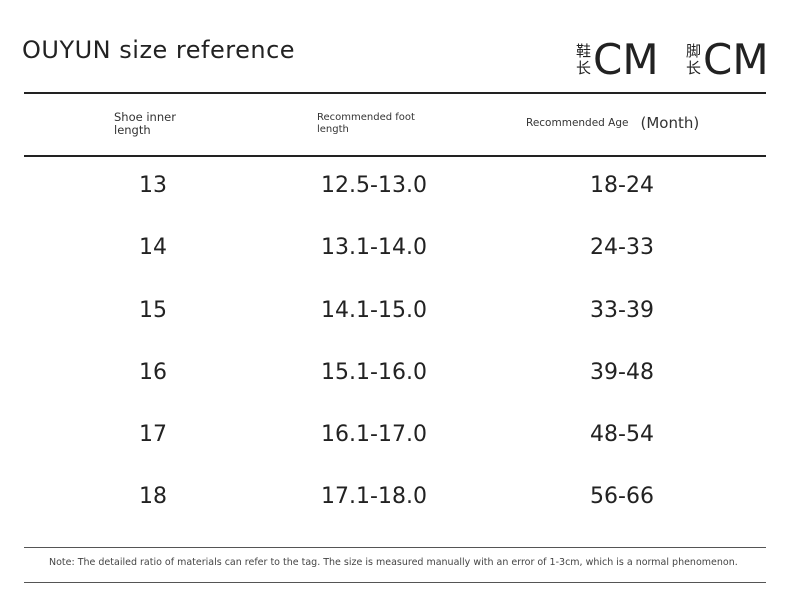  I want to click on table-row: 18 17.1-18.0 56-66, so click(395, 504).